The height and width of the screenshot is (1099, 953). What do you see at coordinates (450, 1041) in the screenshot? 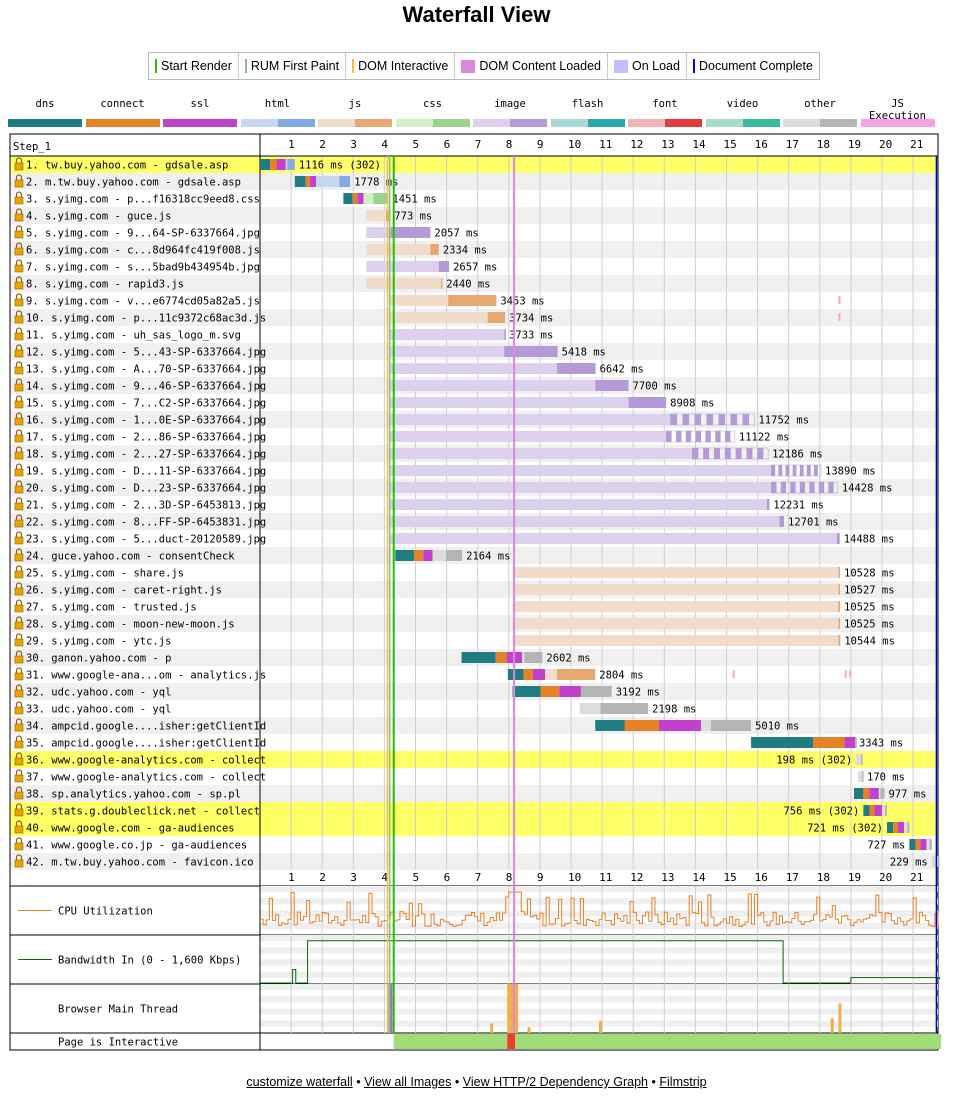
I see `interactive-range` at bounding box center [450, 1041].